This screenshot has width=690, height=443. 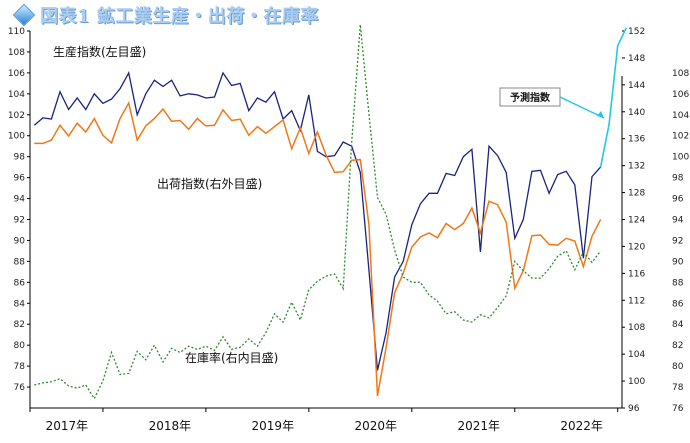 I want to click on figure-title: 図表1 鉱工業生産・出荷・在庫率, so click(x=165, y=15).